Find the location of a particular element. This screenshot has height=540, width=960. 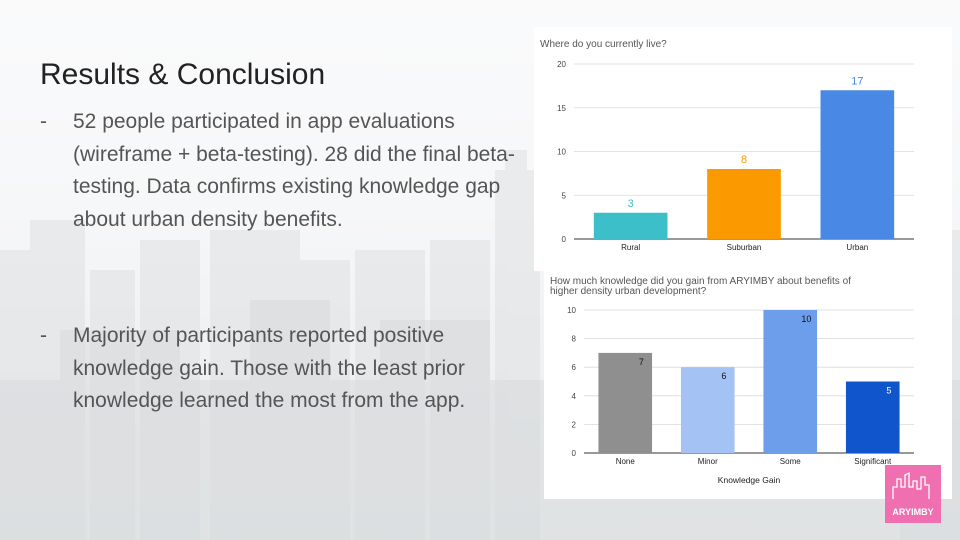

data-label: 8 is located at coordinates (744, 160).